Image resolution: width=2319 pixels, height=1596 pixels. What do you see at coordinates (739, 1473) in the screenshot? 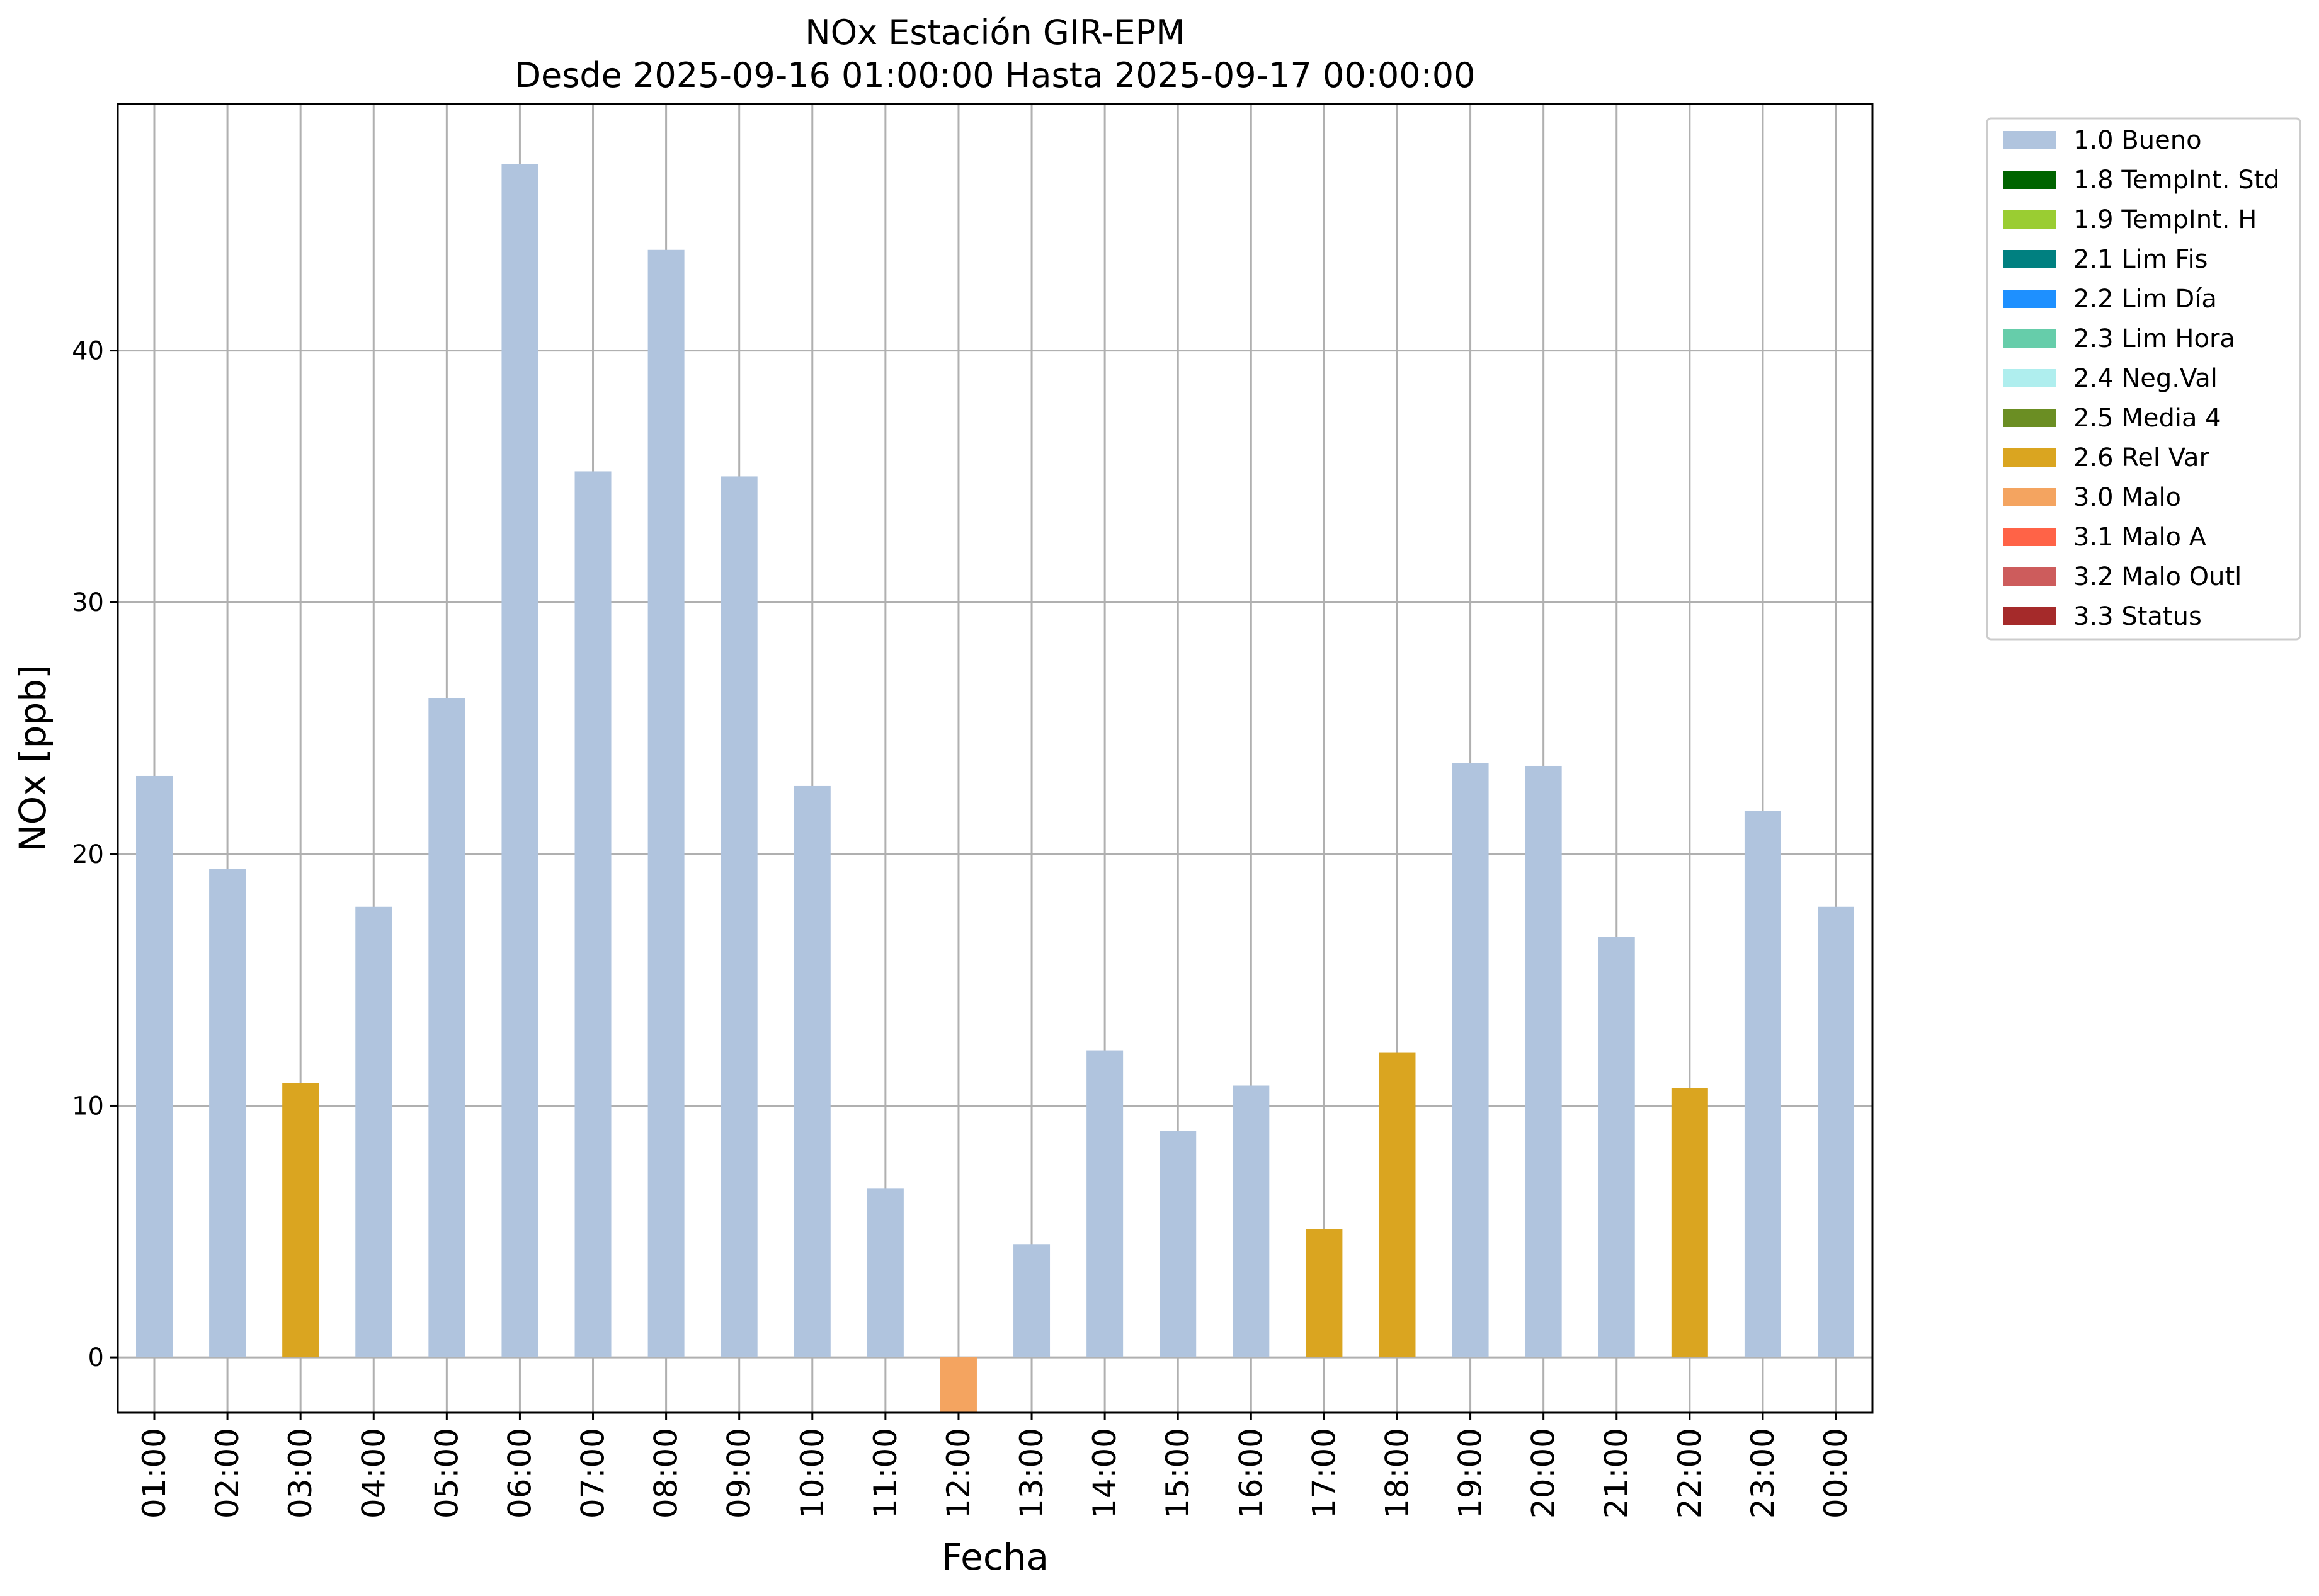
I see `x-tick-label: 09:00` at bounding box center [739, 1473].